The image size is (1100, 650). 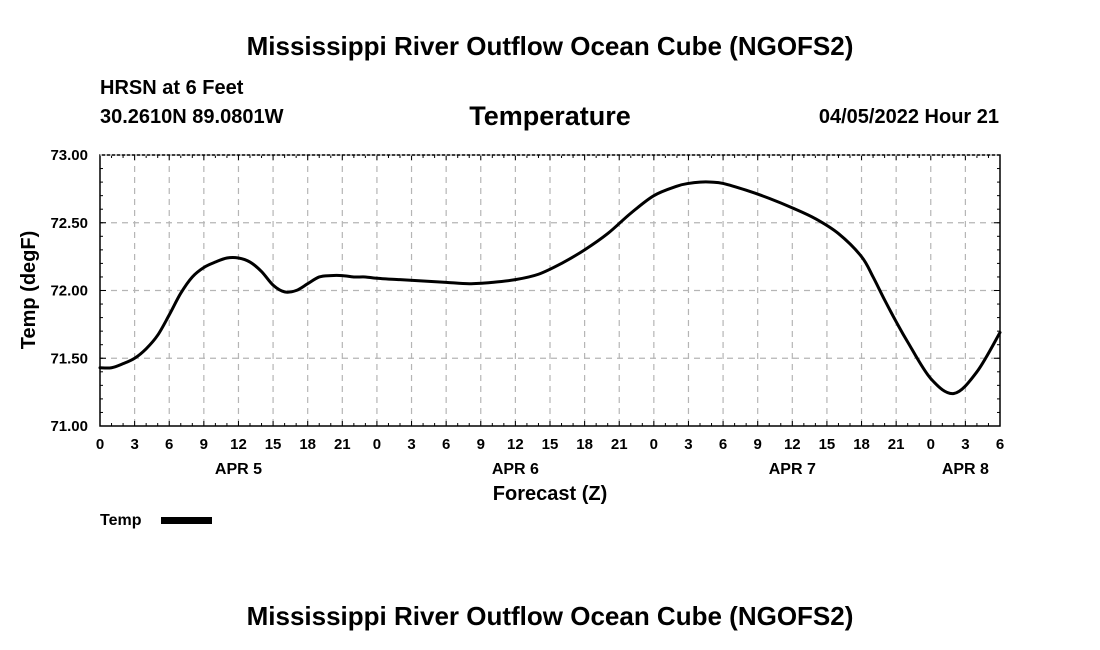 What do you see at coordinates (69, 291) in the screenshot?
I see `y-tick-label: 72.00` at bounding box center [69, 291].